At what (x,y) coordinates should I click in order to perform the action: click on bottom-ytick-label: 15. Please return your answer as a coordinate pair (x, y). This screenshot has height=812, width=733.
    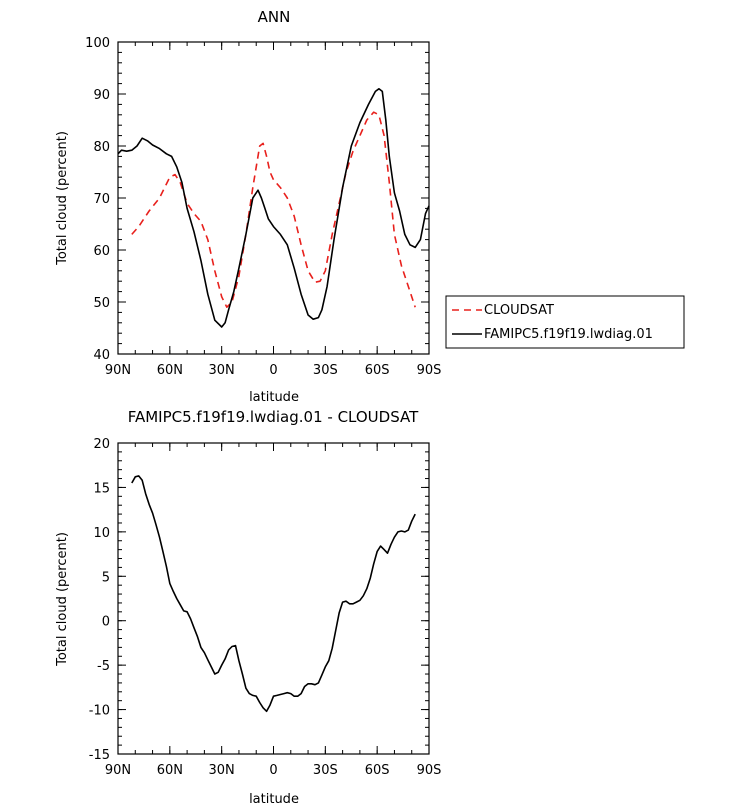
    Looking at the image, I should click on (101, 488).